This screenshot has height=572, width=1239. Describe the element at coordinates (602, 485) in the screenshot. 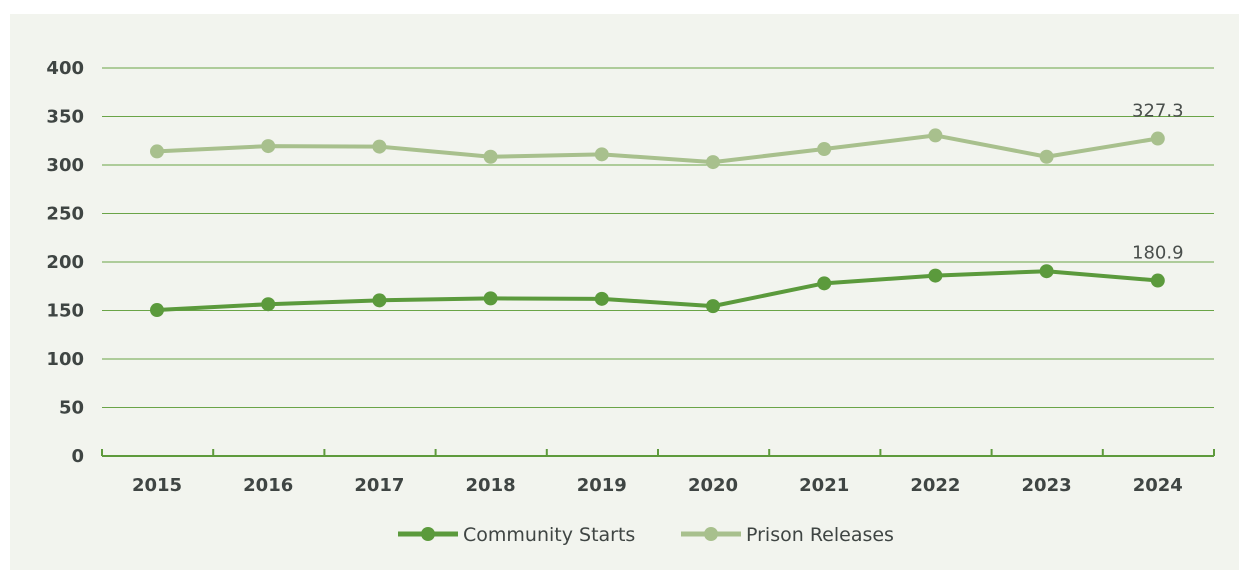

I see `x-tick-label: 2019` at that location.